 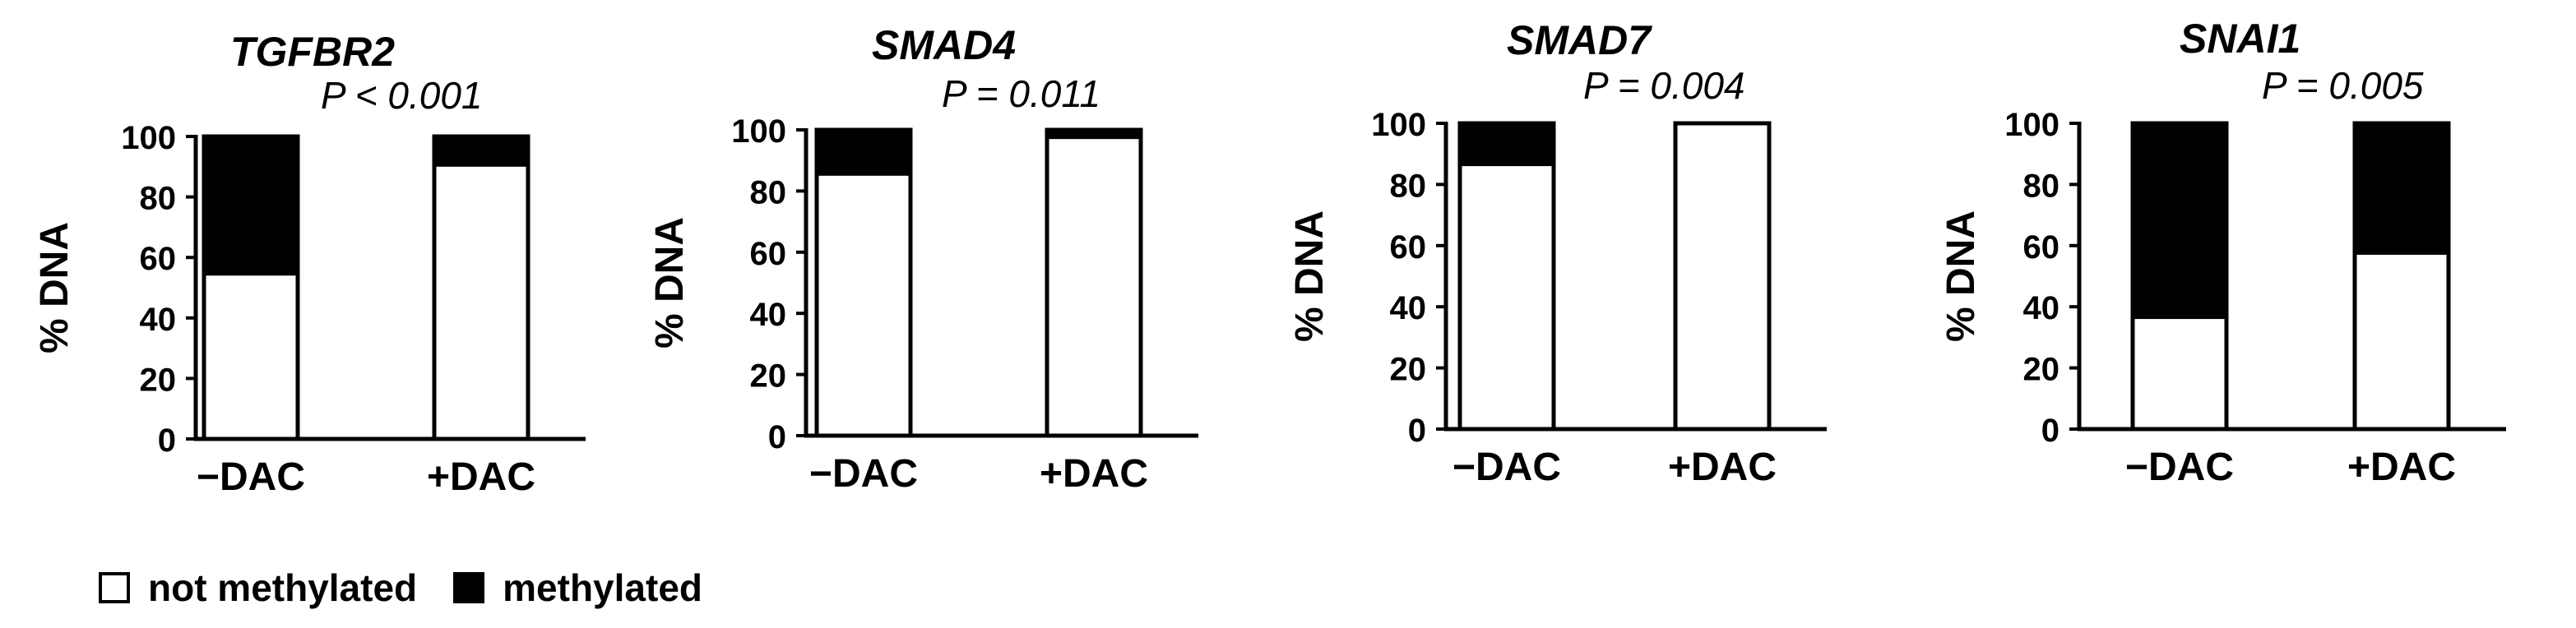 I want to click on p-value-annotation: P = 0.004, so click(x=1664, y=85).